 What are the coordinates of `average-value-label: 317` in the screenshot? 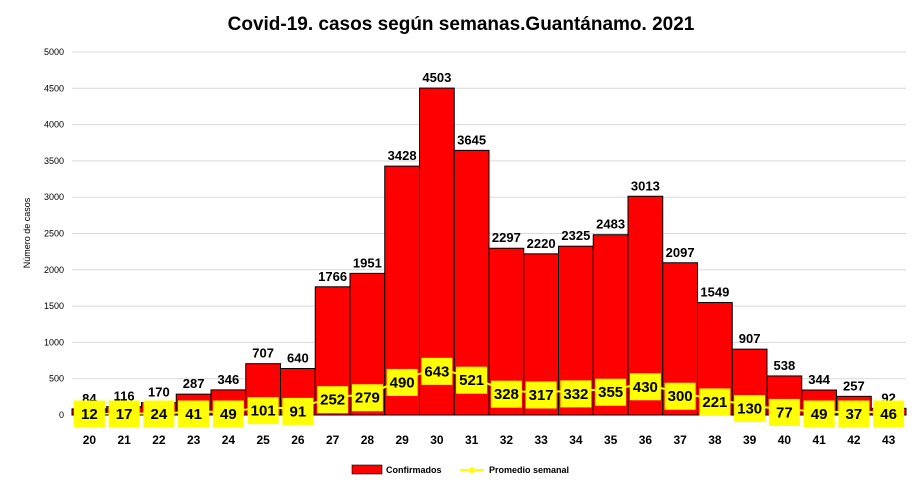 It's located at (541, 395).